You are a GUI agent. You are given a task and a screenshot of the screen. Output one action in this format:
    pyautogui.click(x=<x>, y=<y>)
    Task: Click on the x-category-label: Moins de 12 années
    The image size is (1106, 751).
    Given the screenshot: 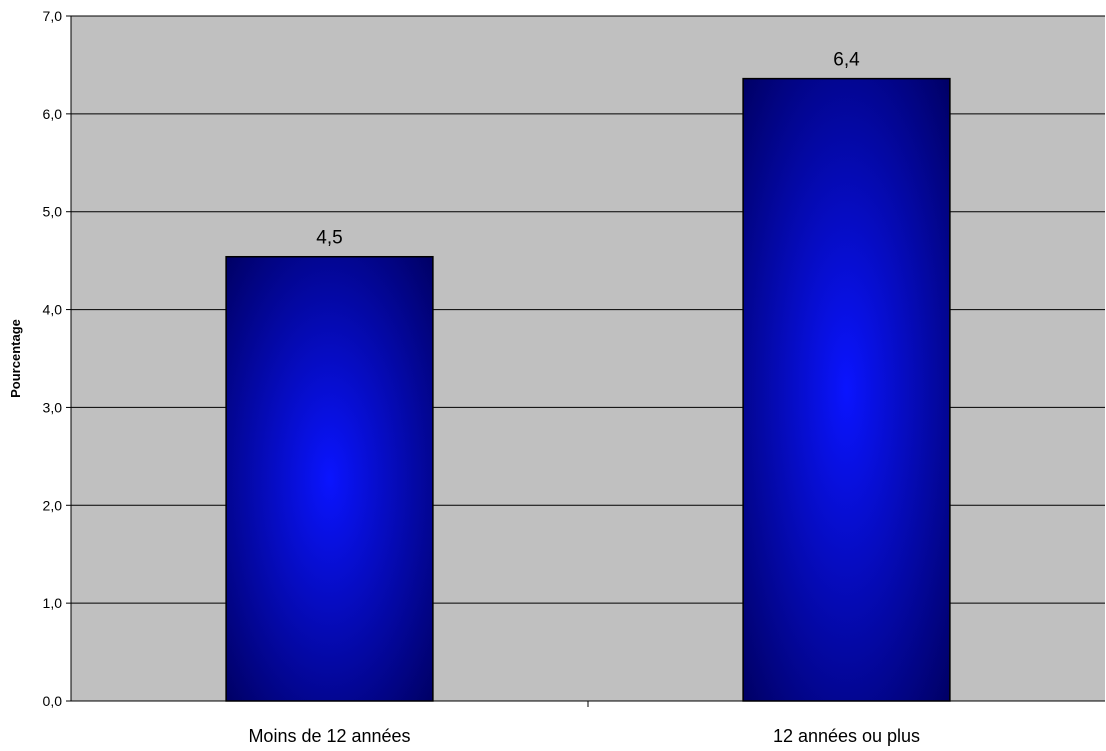 What is the action you would take?
    pyautogui.click(x=329, y=736)
    